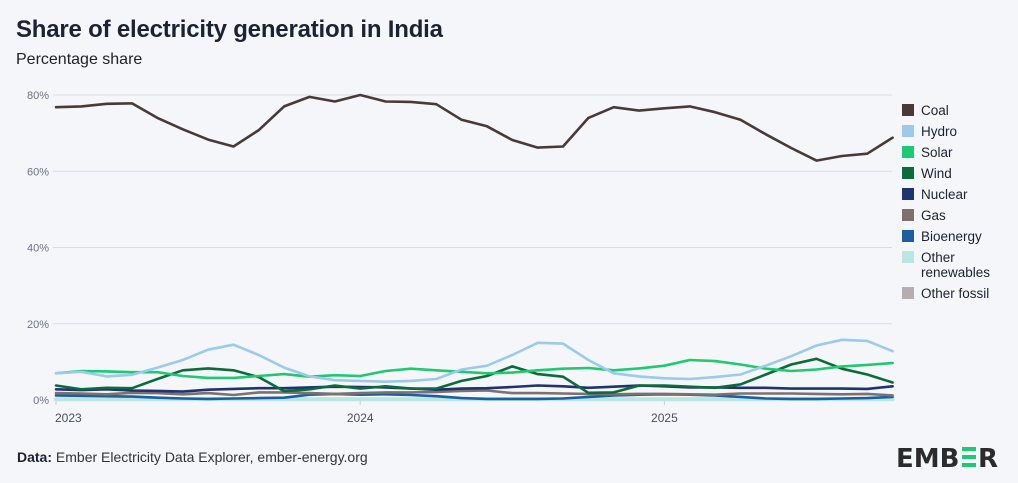 This screenshot has height=483, width=1018. What do you see at coordinates (936, 173) in the screenshot?
I see `legend-label: Wind` at bounding box center [936, 173].